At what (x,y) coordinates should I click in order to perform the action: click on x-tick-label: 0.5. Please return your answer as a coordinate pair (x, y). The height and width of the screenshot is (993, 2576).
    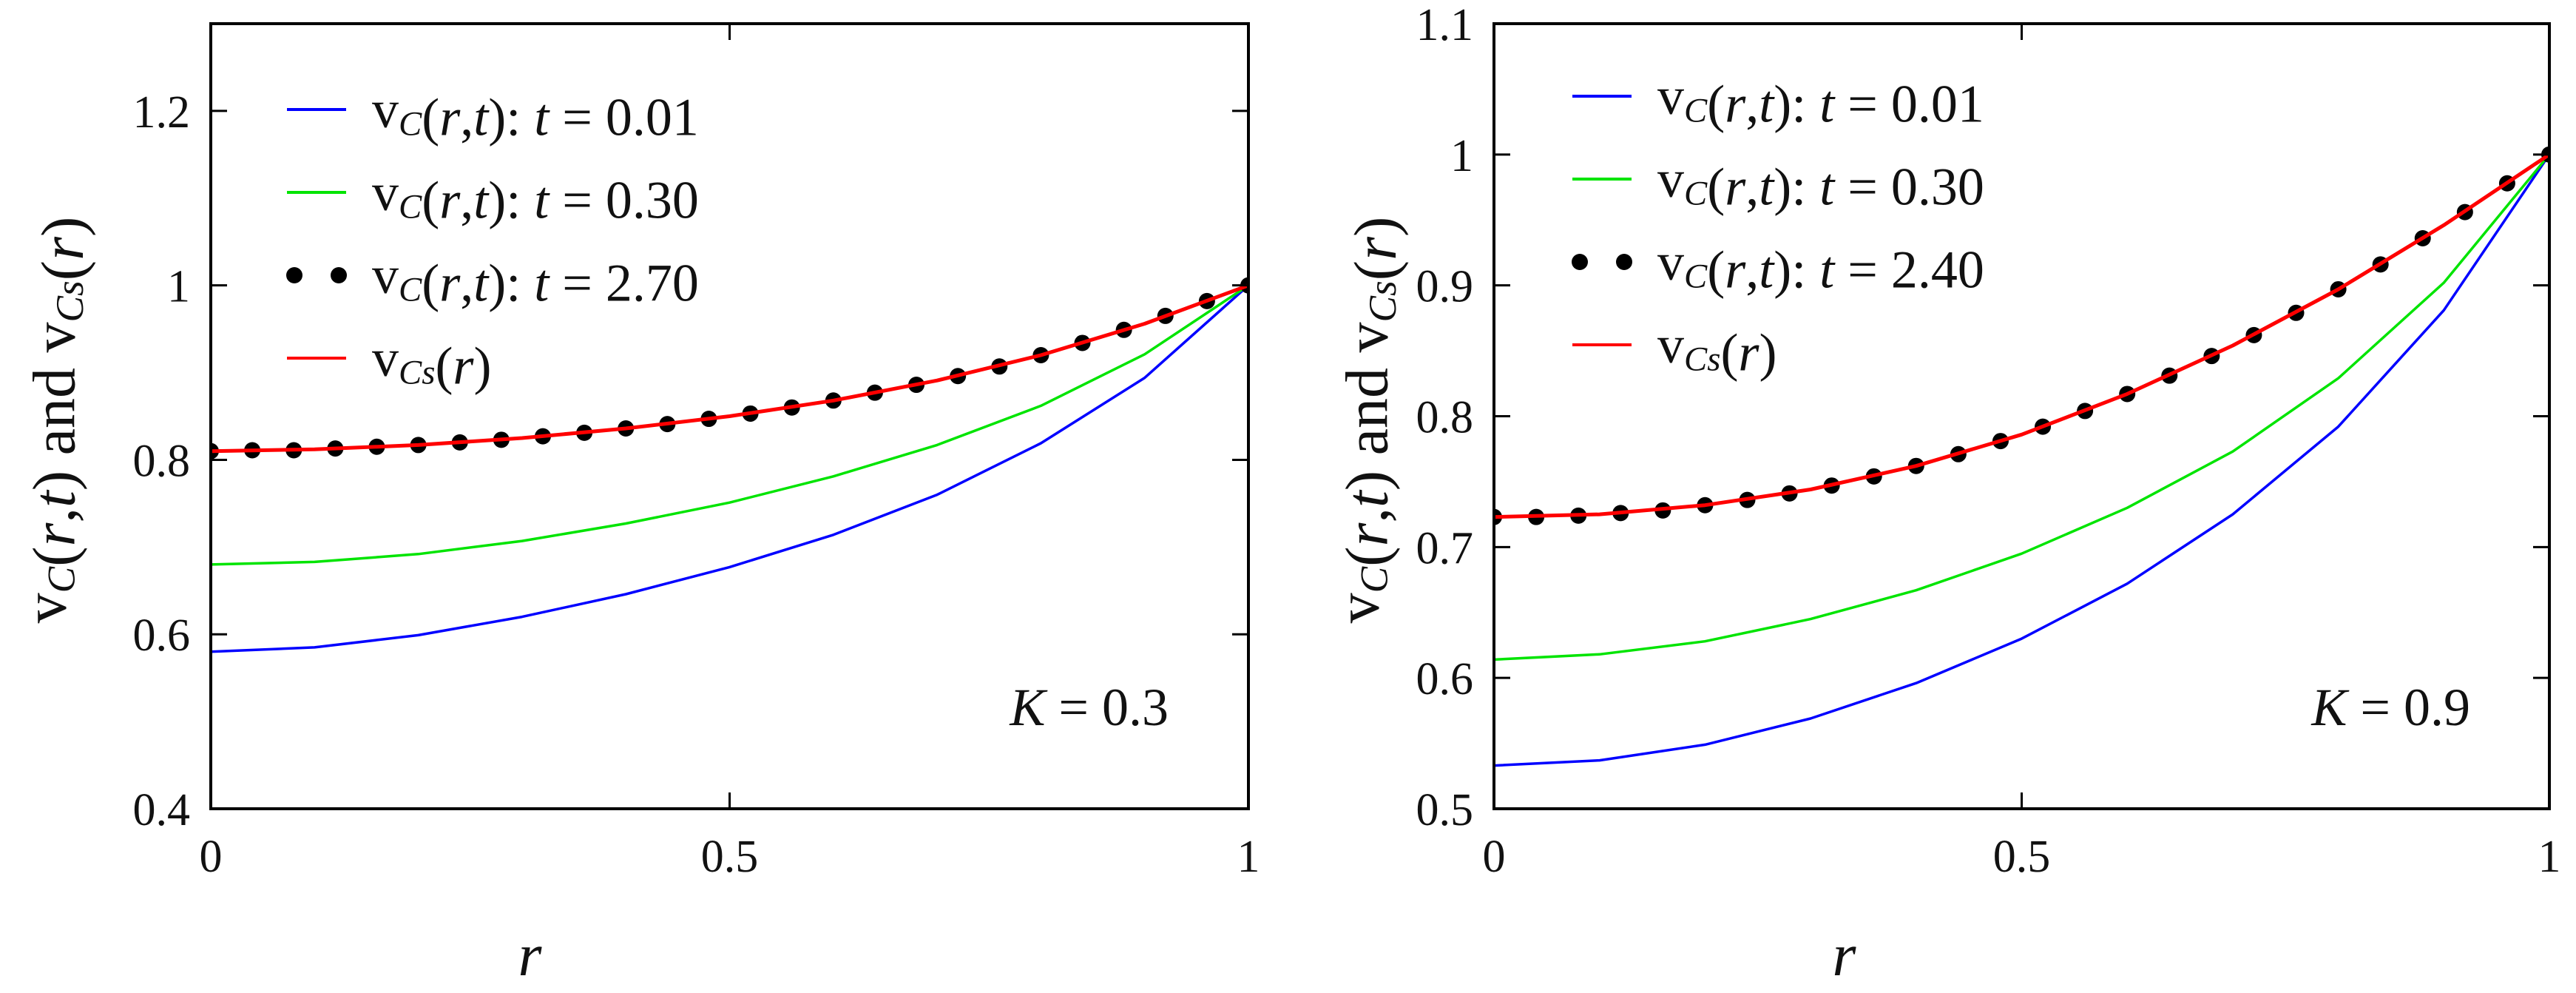
    Looking at the image, I should click on (2022, 857).